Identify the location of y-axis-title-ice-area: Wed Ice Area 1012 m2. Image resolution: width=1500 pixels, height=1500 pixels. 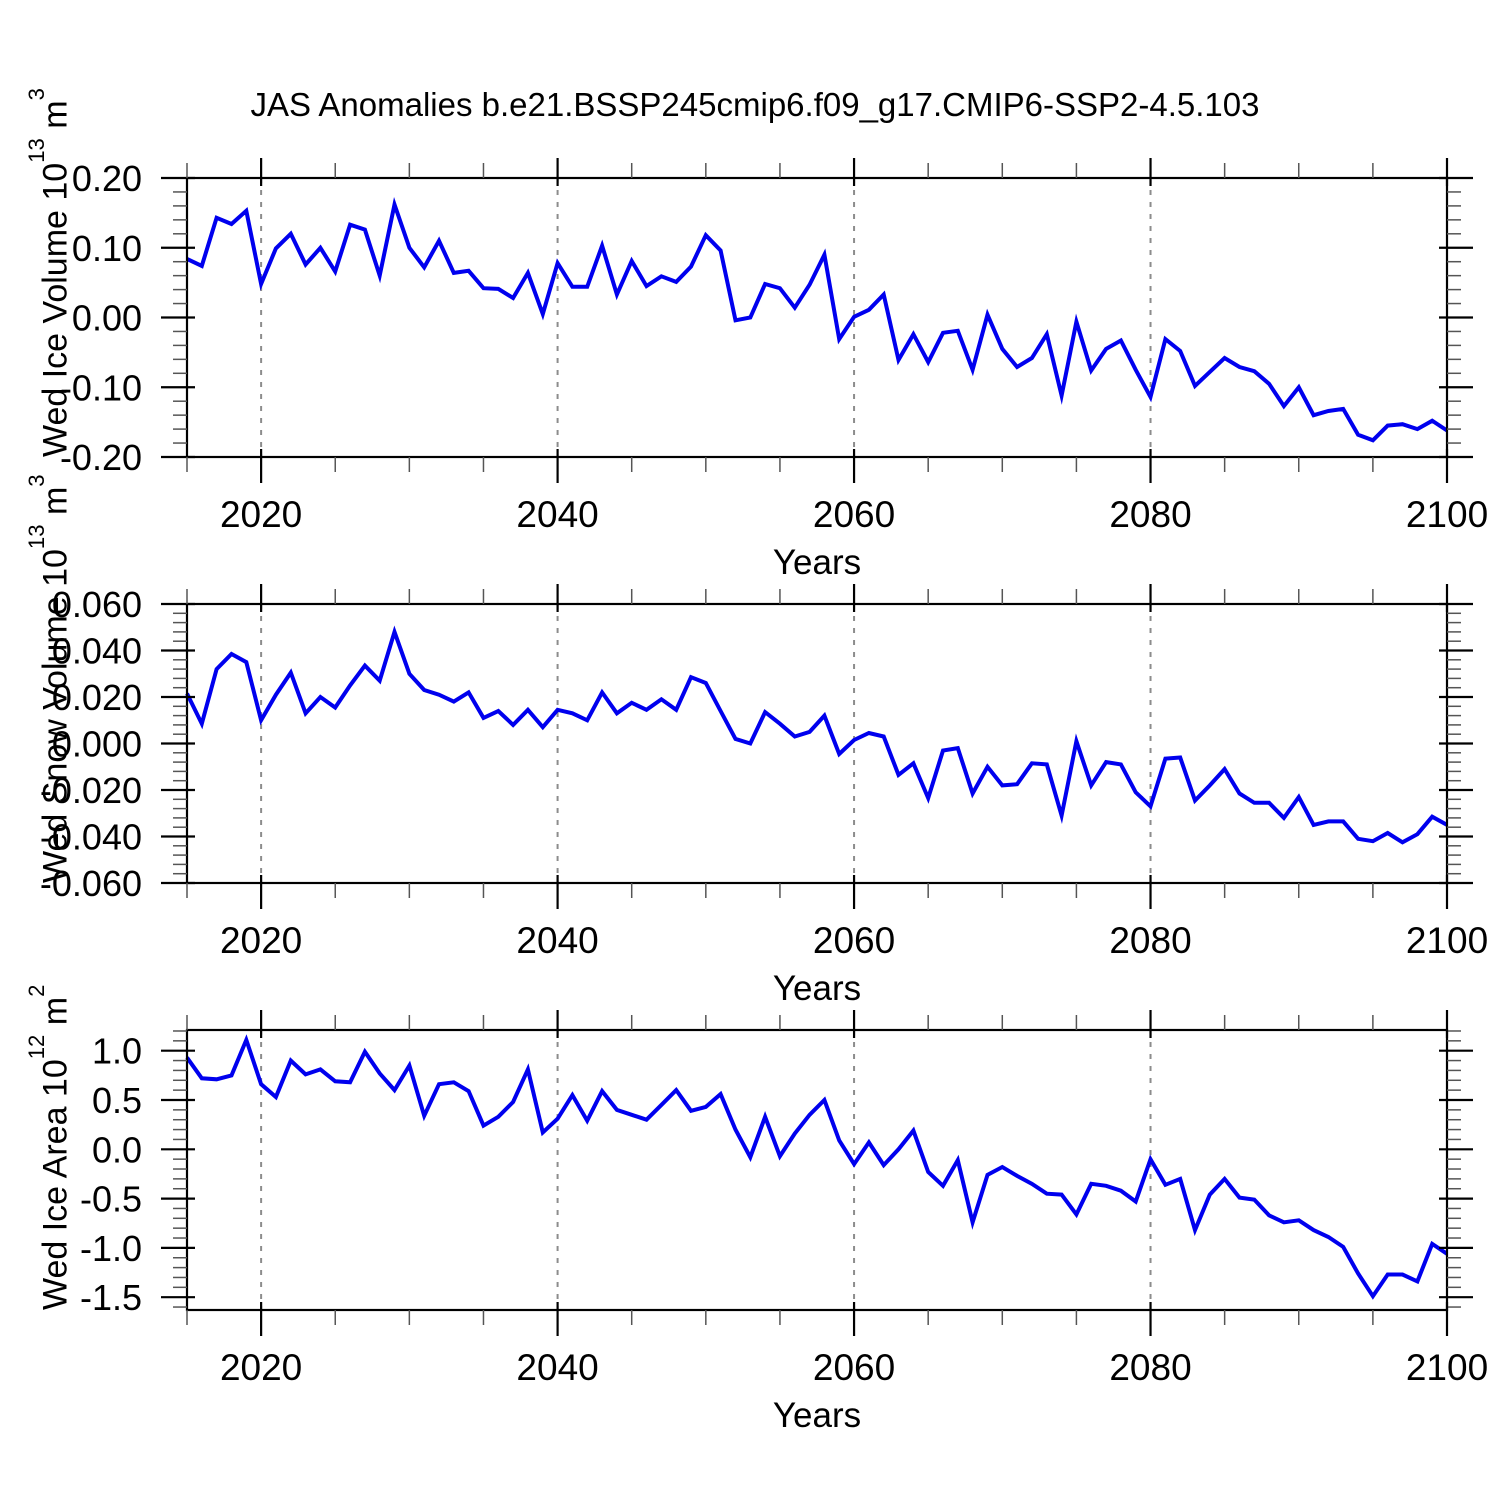
(49, 1147).